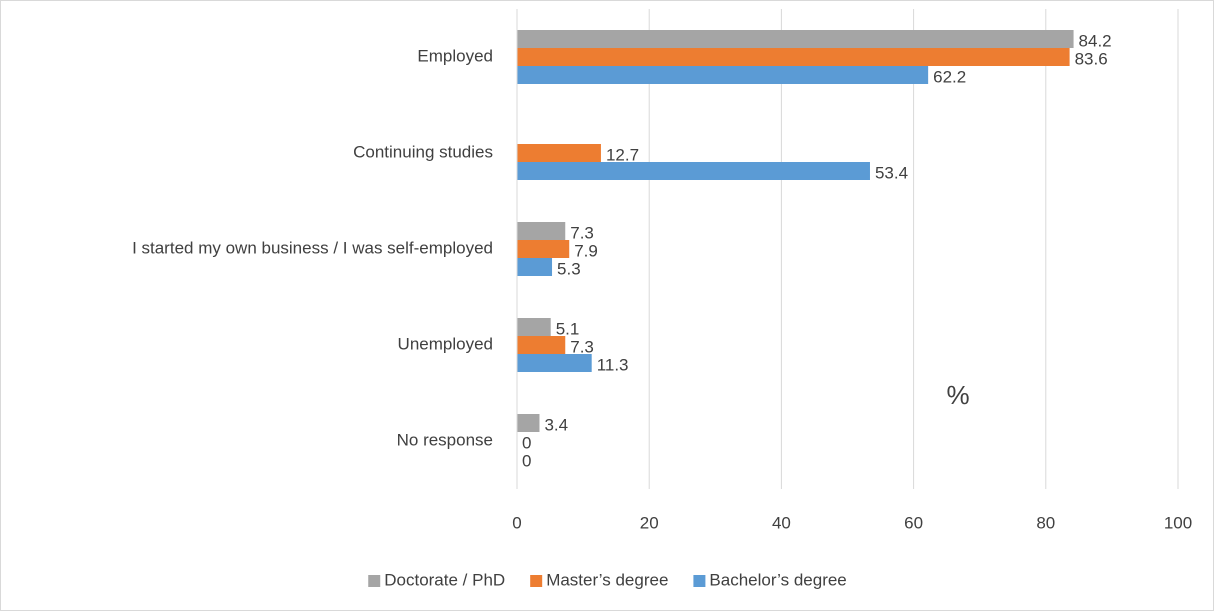  Describe the element at coordinates (781, 522) in the screenshot. I see `x-tick-label: 40` at that location.